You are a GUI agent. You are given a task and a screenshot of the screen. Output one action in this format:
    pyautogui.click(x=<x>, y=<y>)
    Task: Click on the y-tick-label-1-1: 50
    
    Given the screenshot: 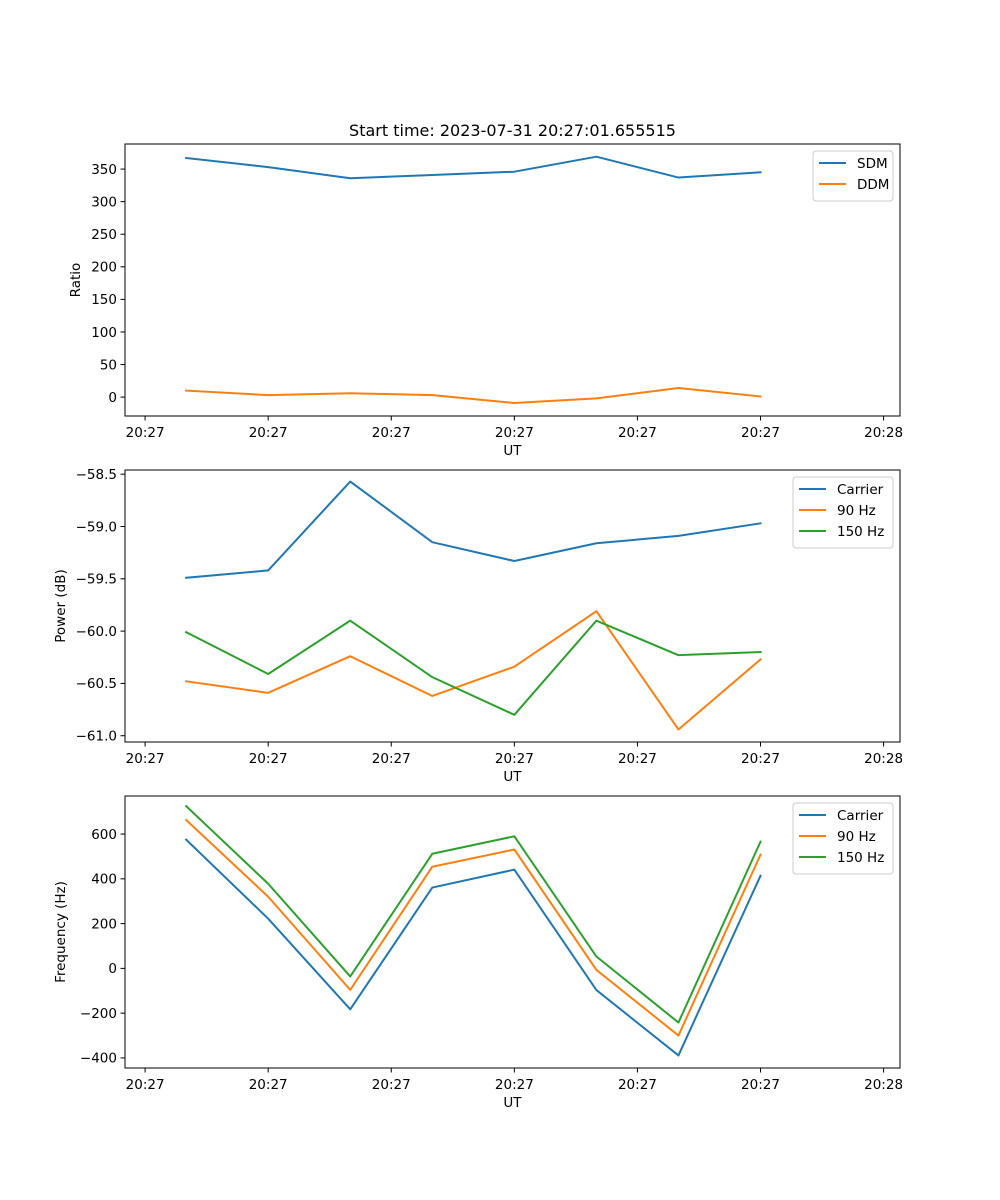 What is the action you would take?
    pyautogui.click(x=108, y=365)
    